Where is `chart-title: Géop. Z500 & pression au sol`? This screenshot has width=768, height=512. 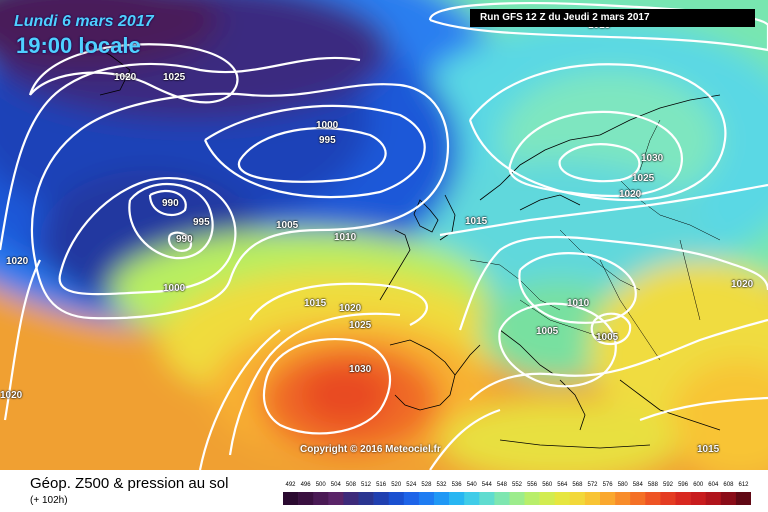
chart-title: Géop. Z500 & pression au sol is located at coordinates (129, 483).